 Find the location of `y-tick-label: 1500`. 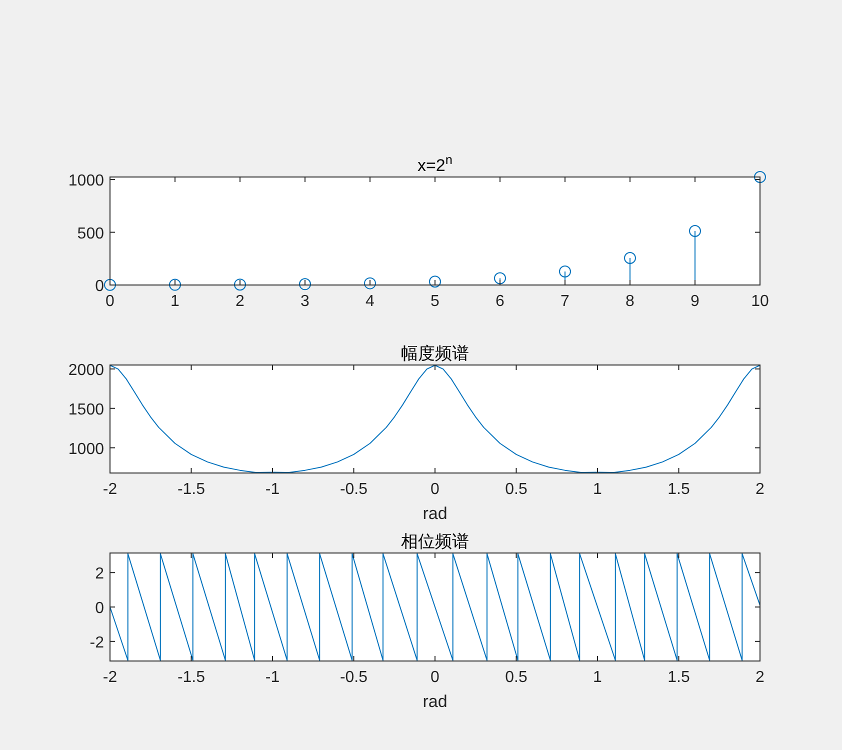

y-tick-label: 1500 is located at coordinates (86, 409).